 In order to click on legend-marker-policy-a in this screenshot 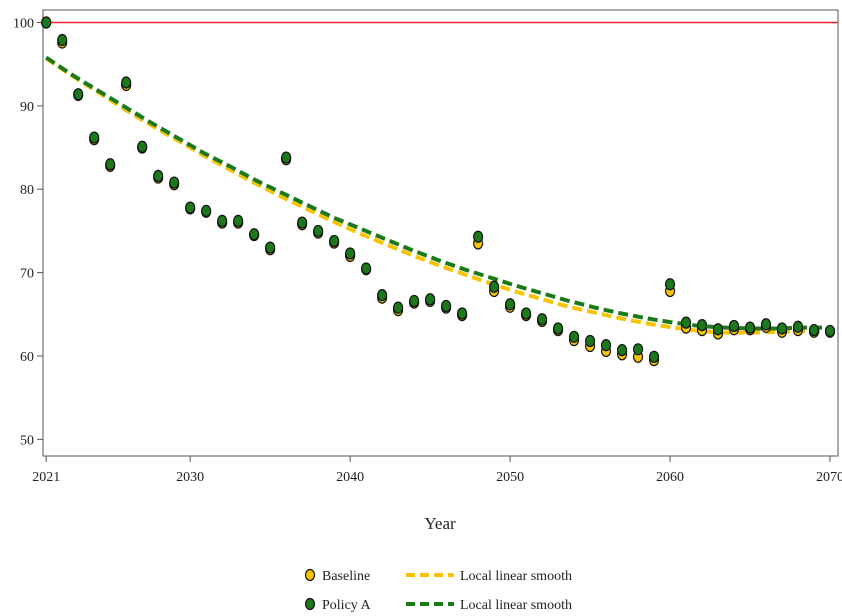, I will do `click(310, 604)`.